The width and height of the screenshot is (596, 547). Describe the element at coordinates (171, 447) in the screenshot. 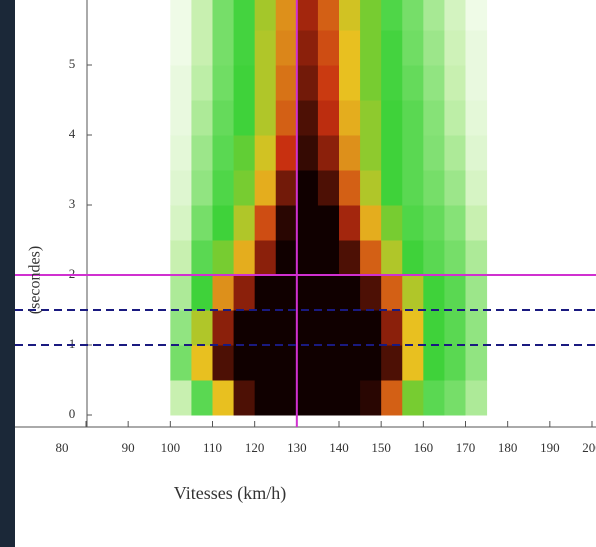

I see `x-tick-label: 100` at that location.